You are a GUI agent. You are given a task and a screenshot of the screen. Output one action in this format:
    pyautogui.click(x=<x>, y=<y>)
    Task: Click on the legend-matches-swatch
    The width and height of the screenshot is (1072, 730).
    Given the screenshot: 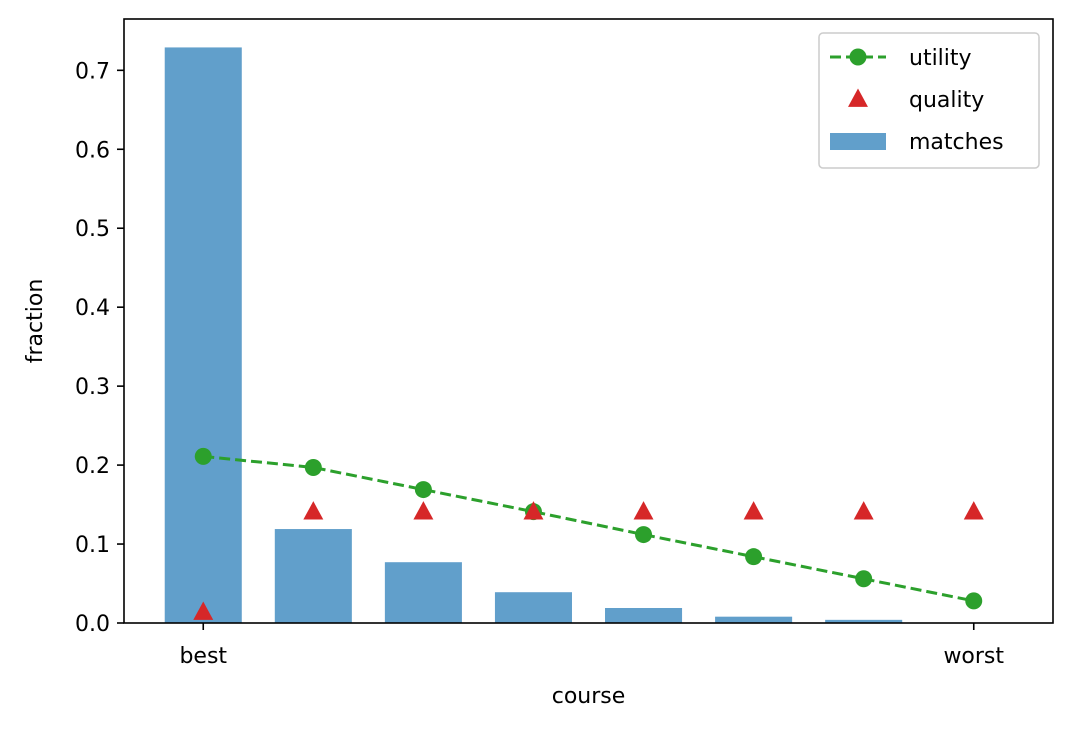 What is the action you would take?
    pyautogui.click(x=858, y=141)
    